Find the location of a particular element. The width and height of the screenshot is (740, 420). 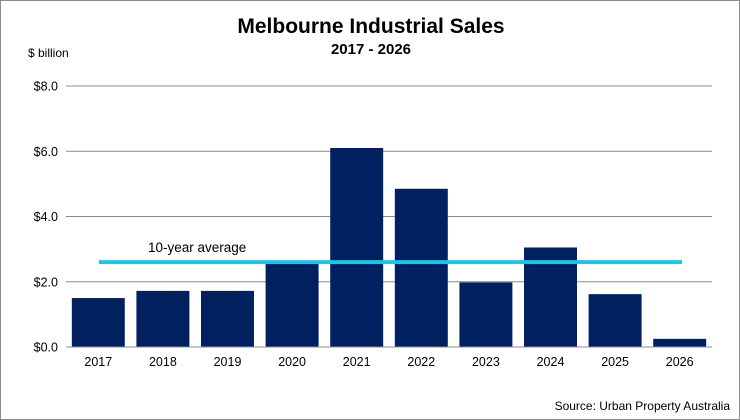

y-tick-label: $0.0 is located at coordinates (46, 348).